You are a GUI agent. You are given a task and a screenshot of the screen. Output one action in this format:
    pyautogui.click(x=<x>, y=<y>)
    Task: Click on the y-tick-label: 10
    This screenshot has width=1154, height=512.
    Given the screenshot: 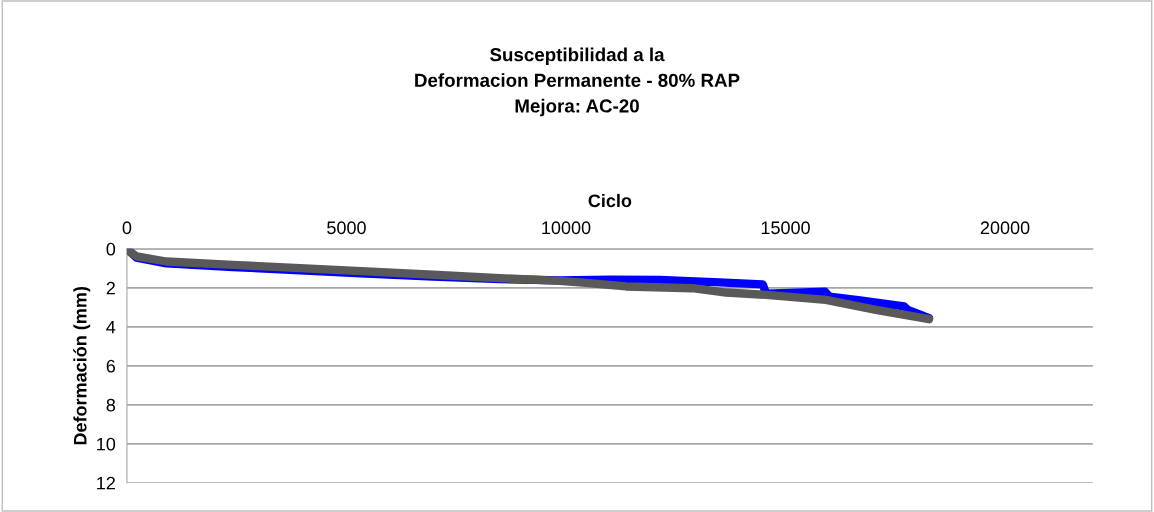 What is the action you would take?
    pyautogui.click(x=106, y=444)
    